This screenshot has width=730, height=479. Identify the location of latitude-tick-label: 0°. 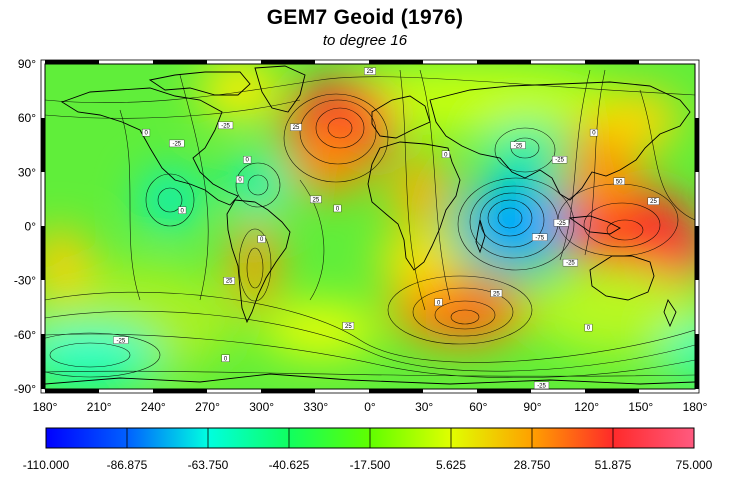
(31, 227).